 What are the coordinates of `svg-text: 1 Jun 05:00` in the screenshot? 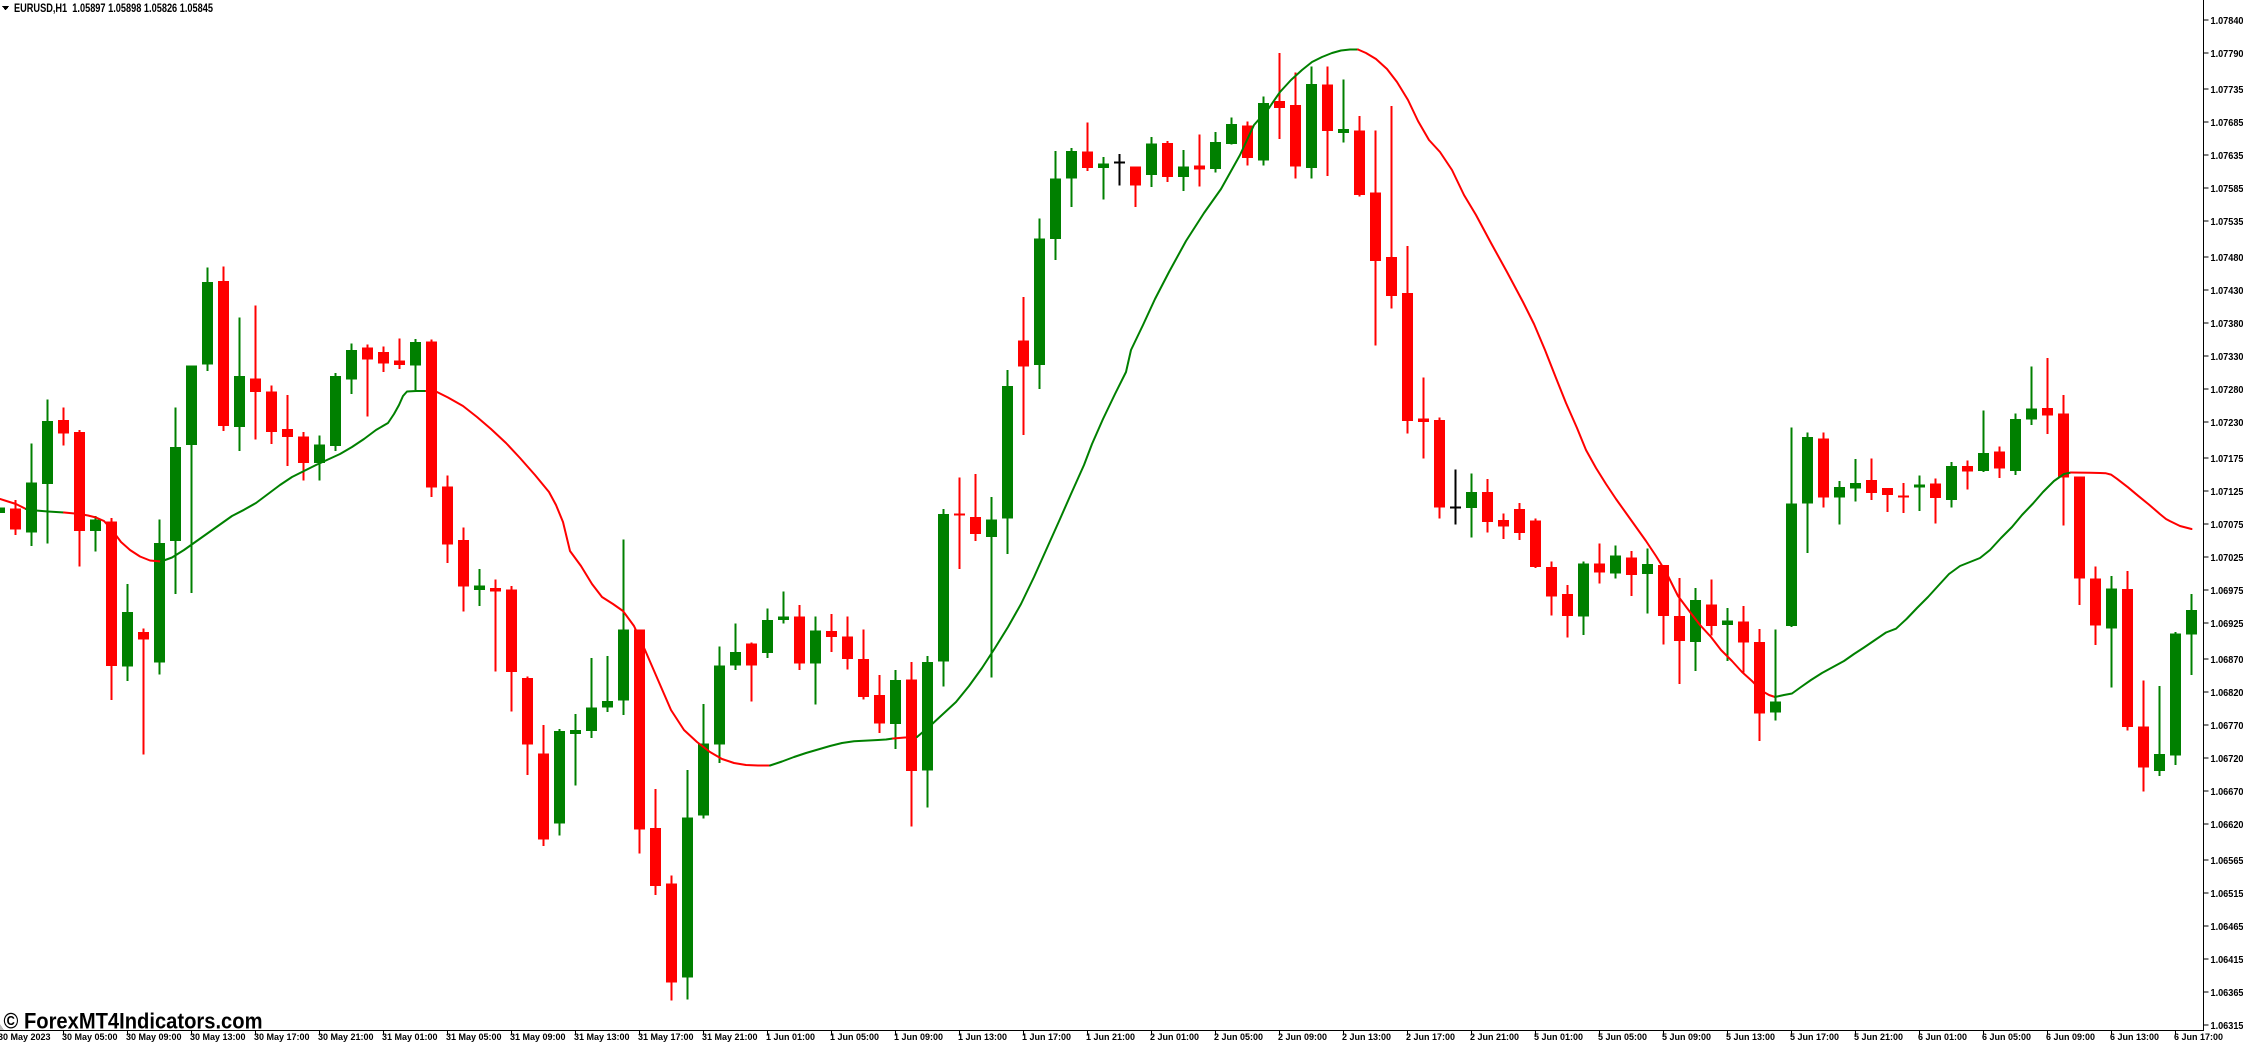 It's located at (854, 1037).